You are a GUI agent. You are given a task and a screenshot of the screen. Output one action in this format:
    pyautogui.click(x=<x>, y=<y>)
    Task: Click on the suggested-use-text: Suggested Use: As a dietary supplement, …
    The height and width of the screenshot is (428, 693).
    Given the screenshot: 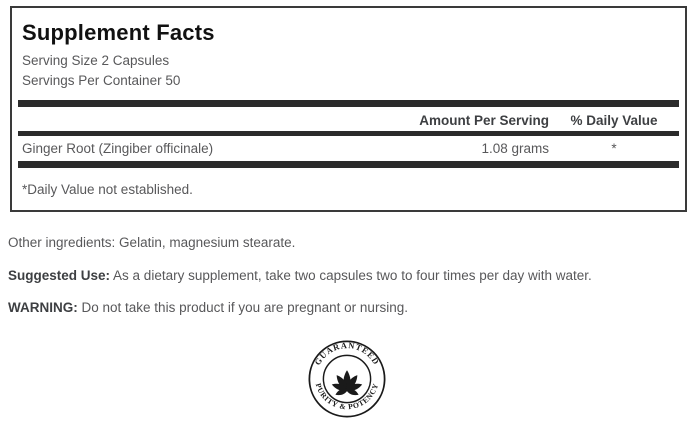 What is the action you would take?
    pyautogui.click(x=338, y=276)
    